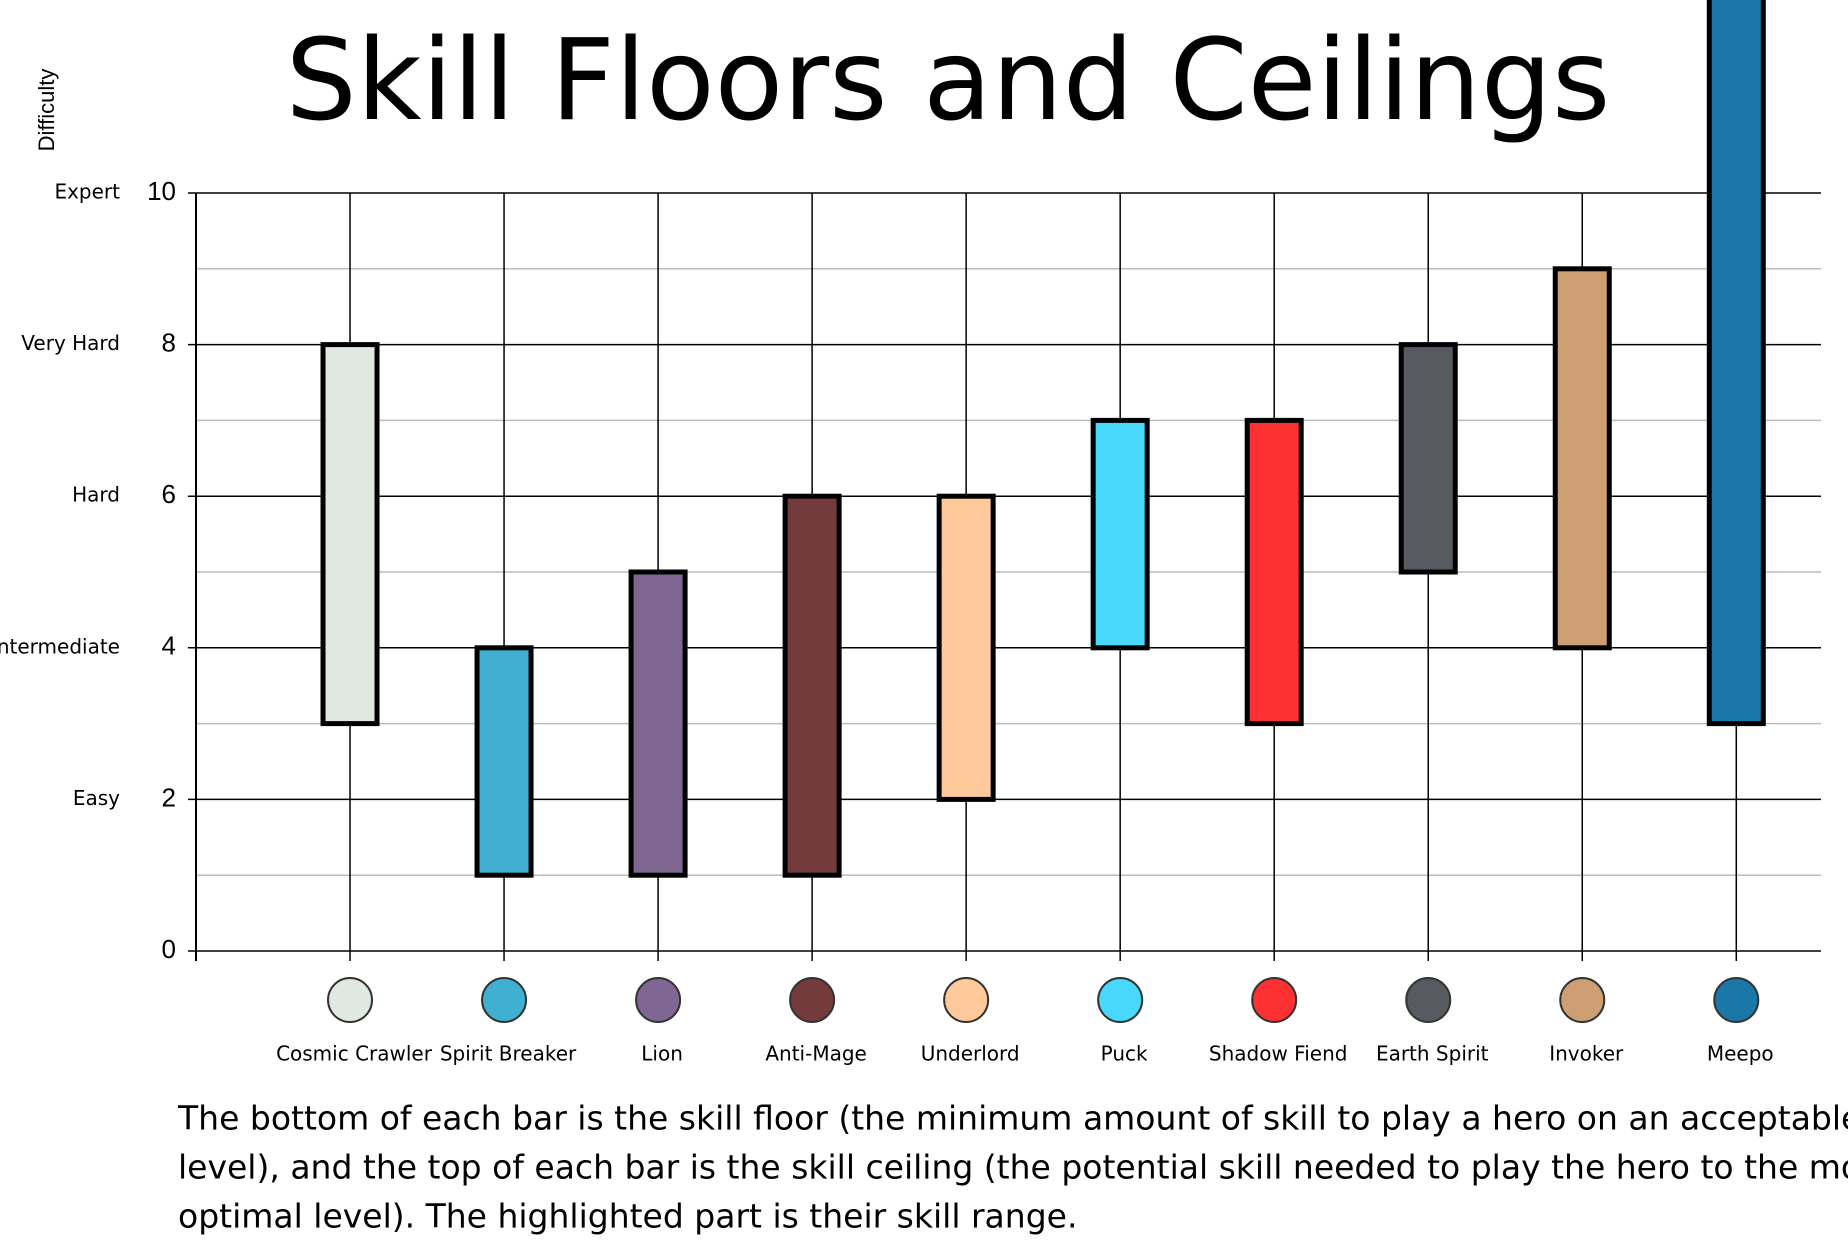 The height and width of the screenshot is (1260, 1848). I want to click on y-level-label: Easy, so click(96, 798).